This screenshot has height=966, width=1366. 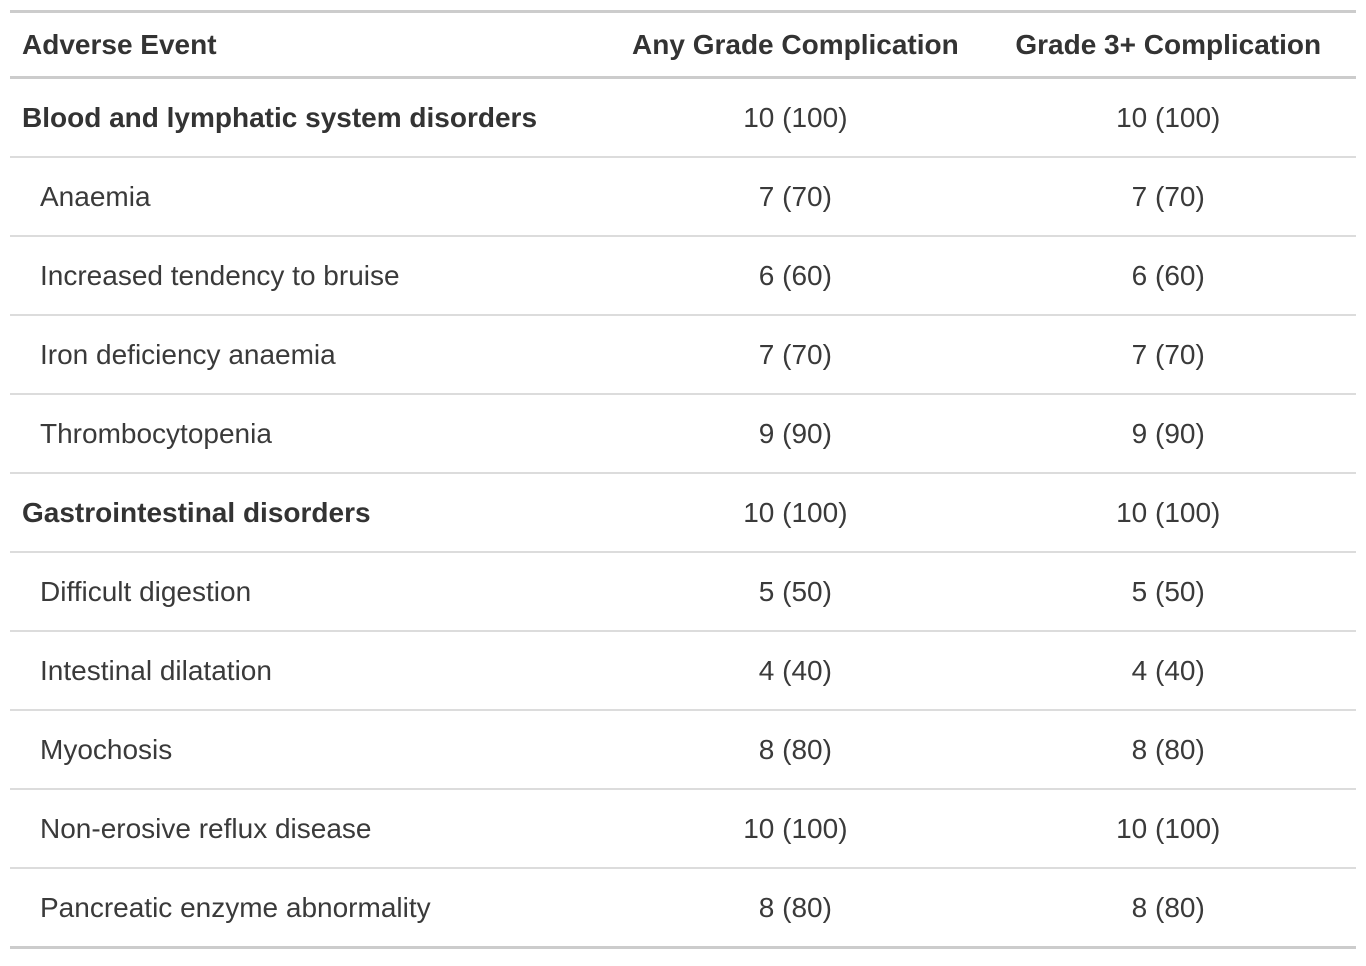 I want to click on any-grade-value: 5 (50), so click(x=795, y=591).